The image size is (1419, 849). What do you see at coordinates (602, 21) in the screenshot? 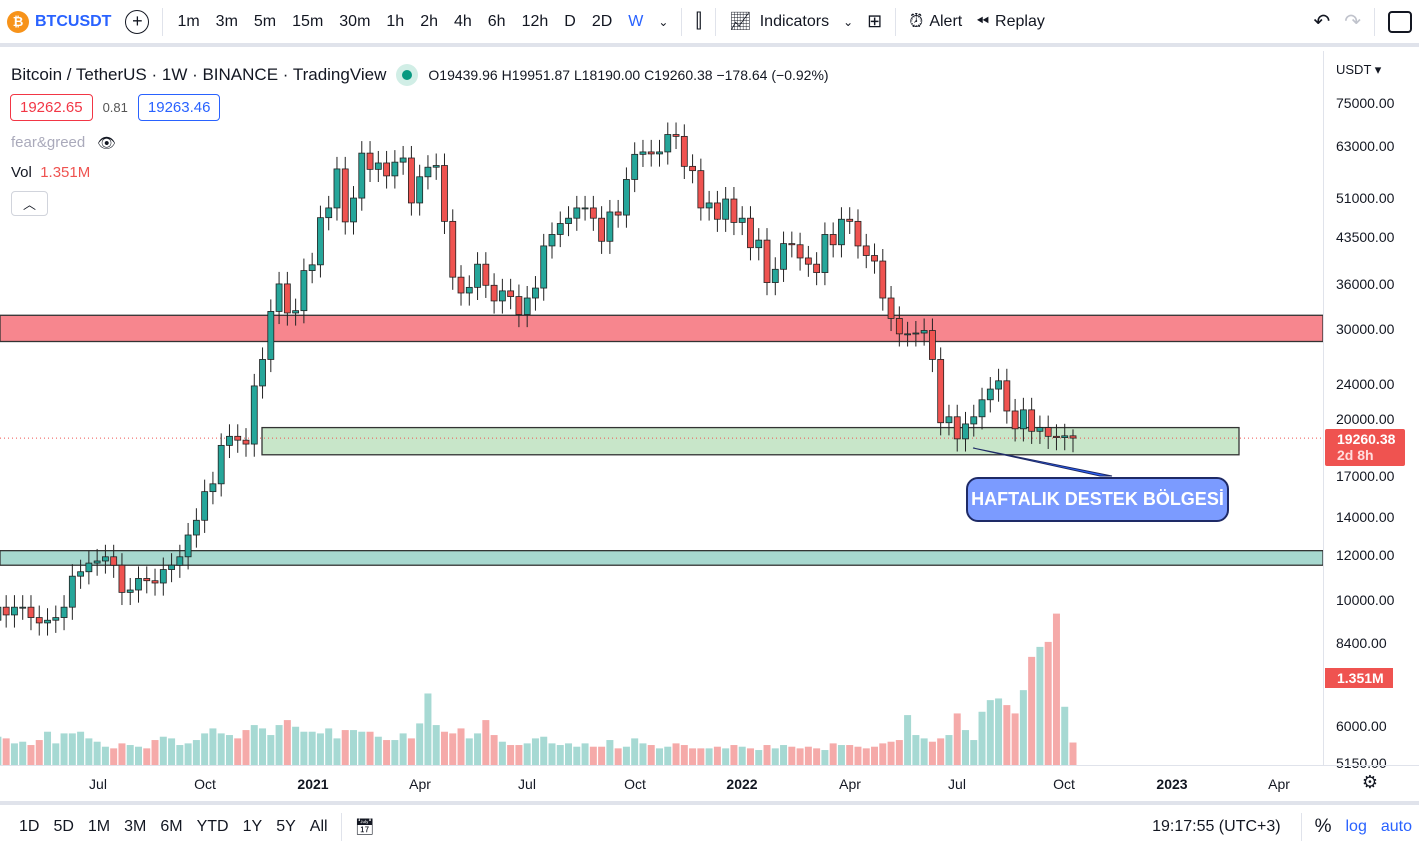
I see `interval-2D: 2D` at bounding box center [602, 21].